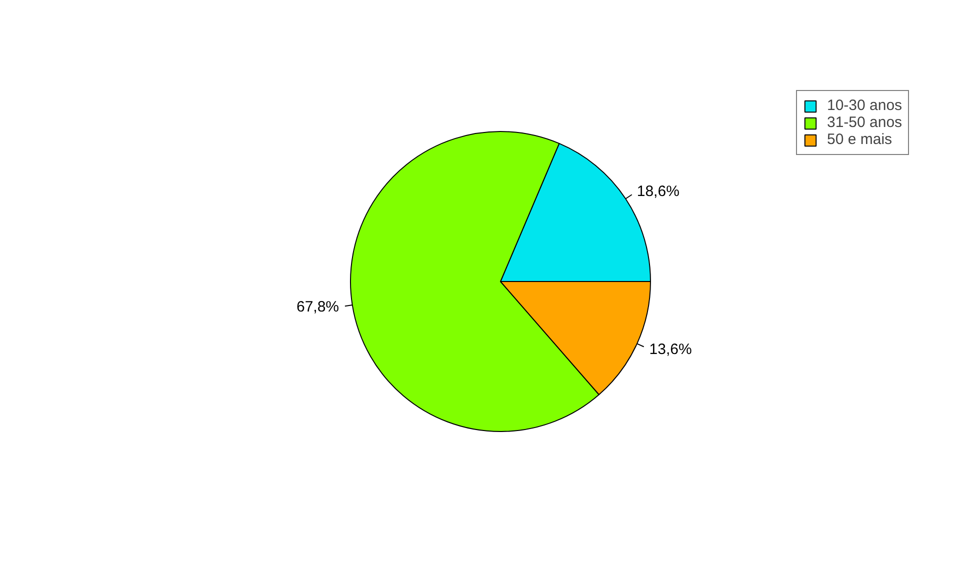 The height and width of the screenshot is (582, 963). Describe the element at coordinates (318, 307) in the screenshot. I see `data-label: 67,8%` at that location.